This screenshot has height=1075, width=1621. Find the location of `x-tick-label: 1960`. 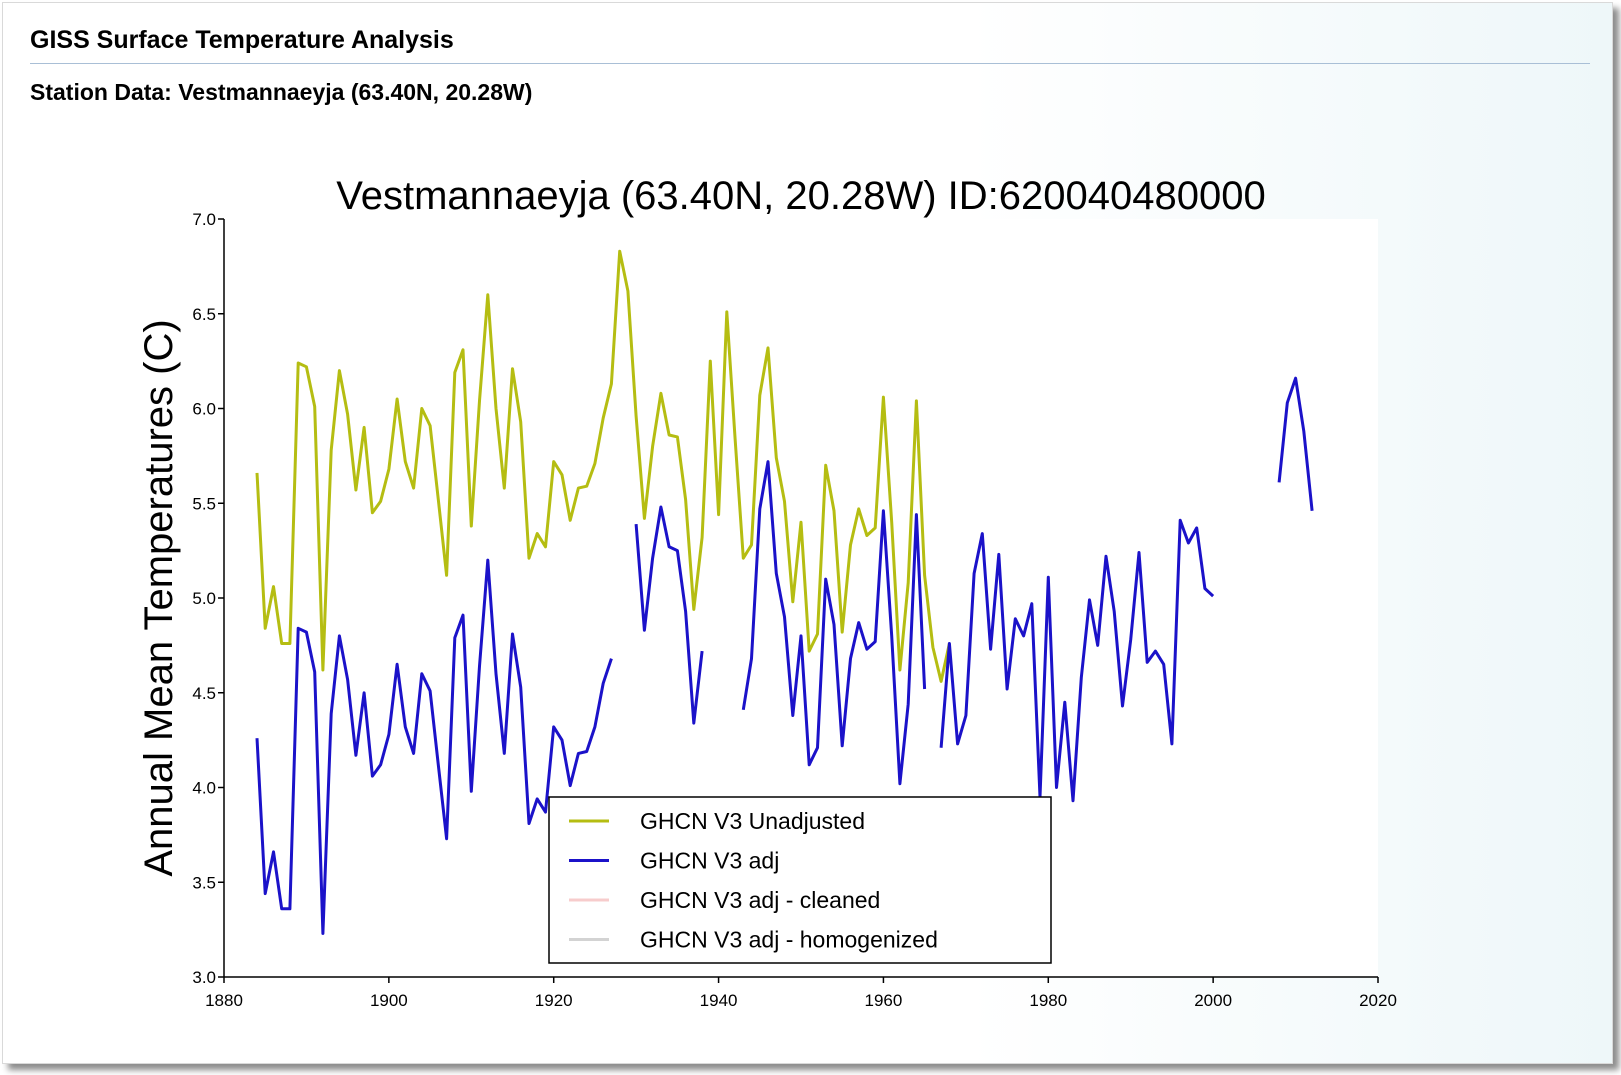

x-tick-label: 1960 is located at coordinates (884, 1000).